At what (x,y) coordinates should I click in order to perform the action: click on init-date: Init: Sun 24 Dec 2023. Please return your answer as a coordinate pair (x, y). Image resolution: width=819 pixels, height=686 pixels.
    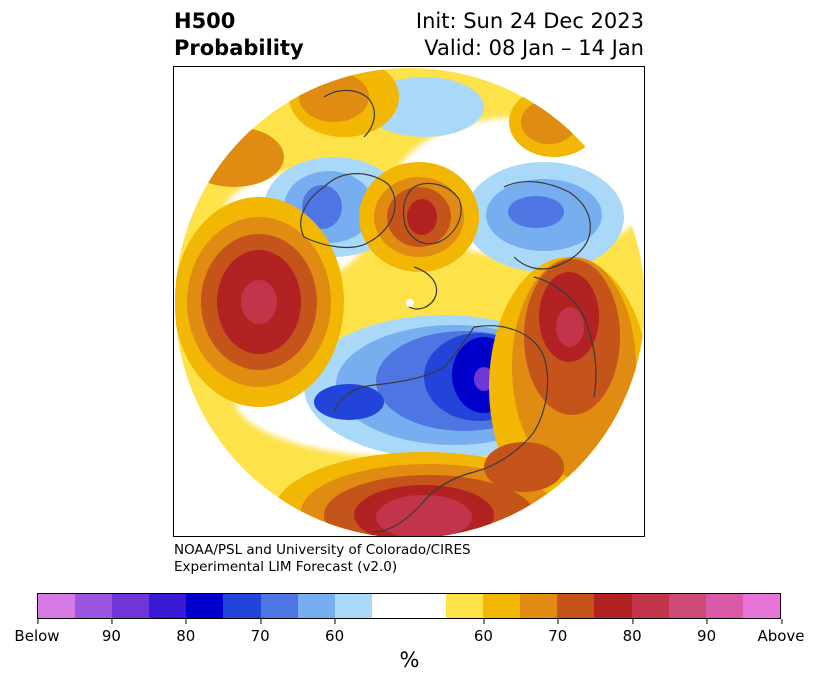
    Looking at the image, I should click on (529, 21).